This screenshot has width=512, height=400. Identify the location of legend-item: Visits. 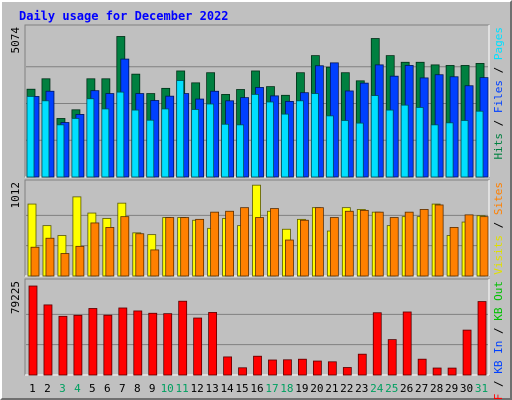
(498, 255).